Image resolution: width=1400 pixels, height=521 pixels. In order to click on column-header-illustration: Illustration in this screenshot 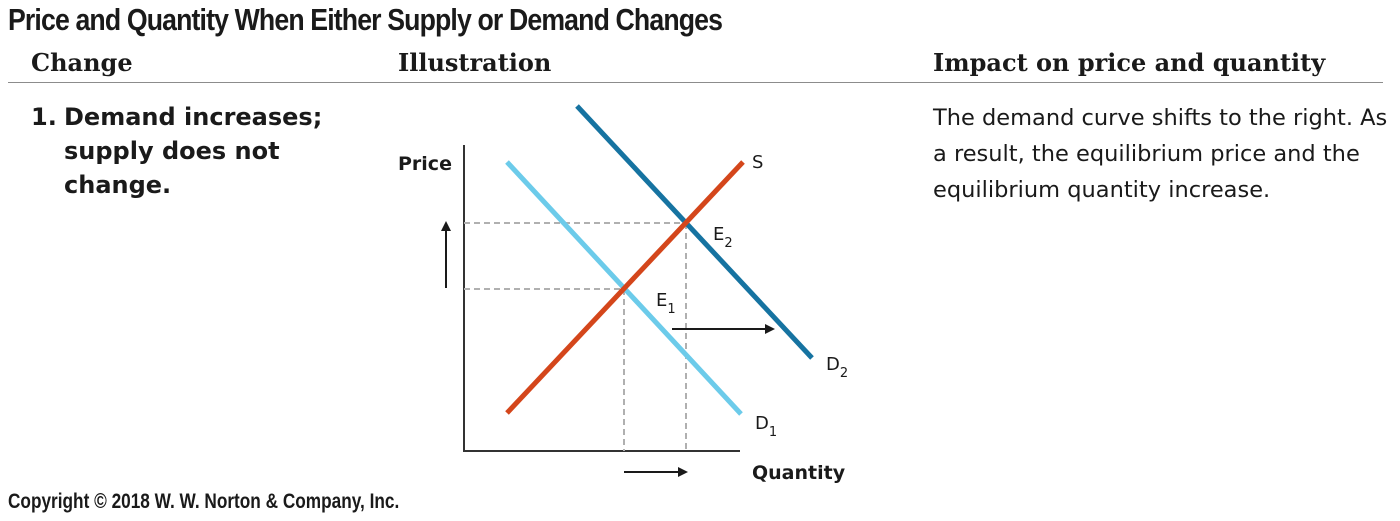, I will do `click(475, 62)`.